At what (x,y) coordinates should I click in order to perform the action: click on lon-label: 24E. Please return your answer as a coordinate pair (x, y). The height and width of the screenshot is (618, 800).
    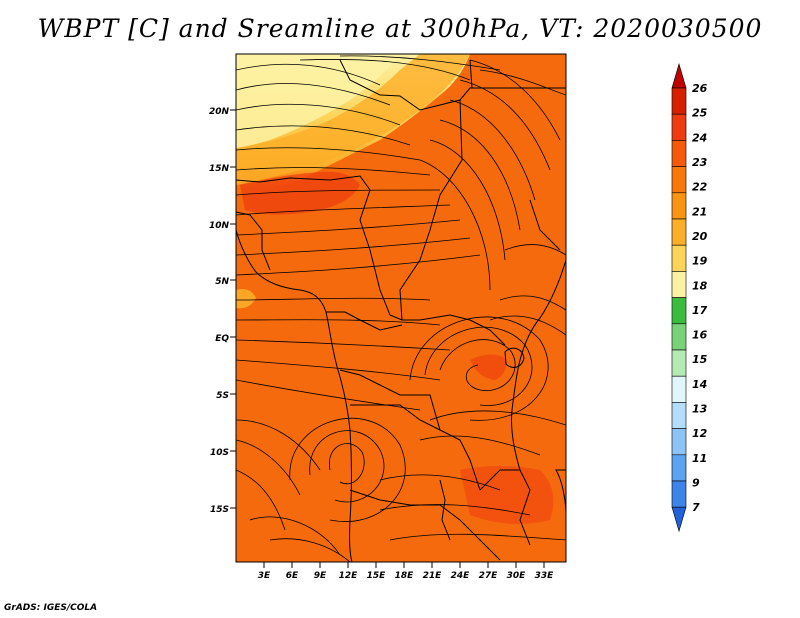
    Looking at the image, I should click on (461, 576).